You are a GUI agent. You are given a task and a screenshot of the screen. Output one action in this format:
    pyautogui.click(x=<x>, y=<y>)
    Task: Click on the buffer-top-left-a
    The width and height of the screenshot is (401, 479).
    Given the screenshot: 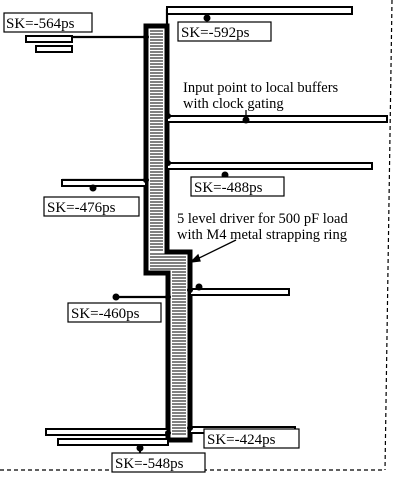 What is the action you would take?
    pyautogui.click(x=49, y=39)
    